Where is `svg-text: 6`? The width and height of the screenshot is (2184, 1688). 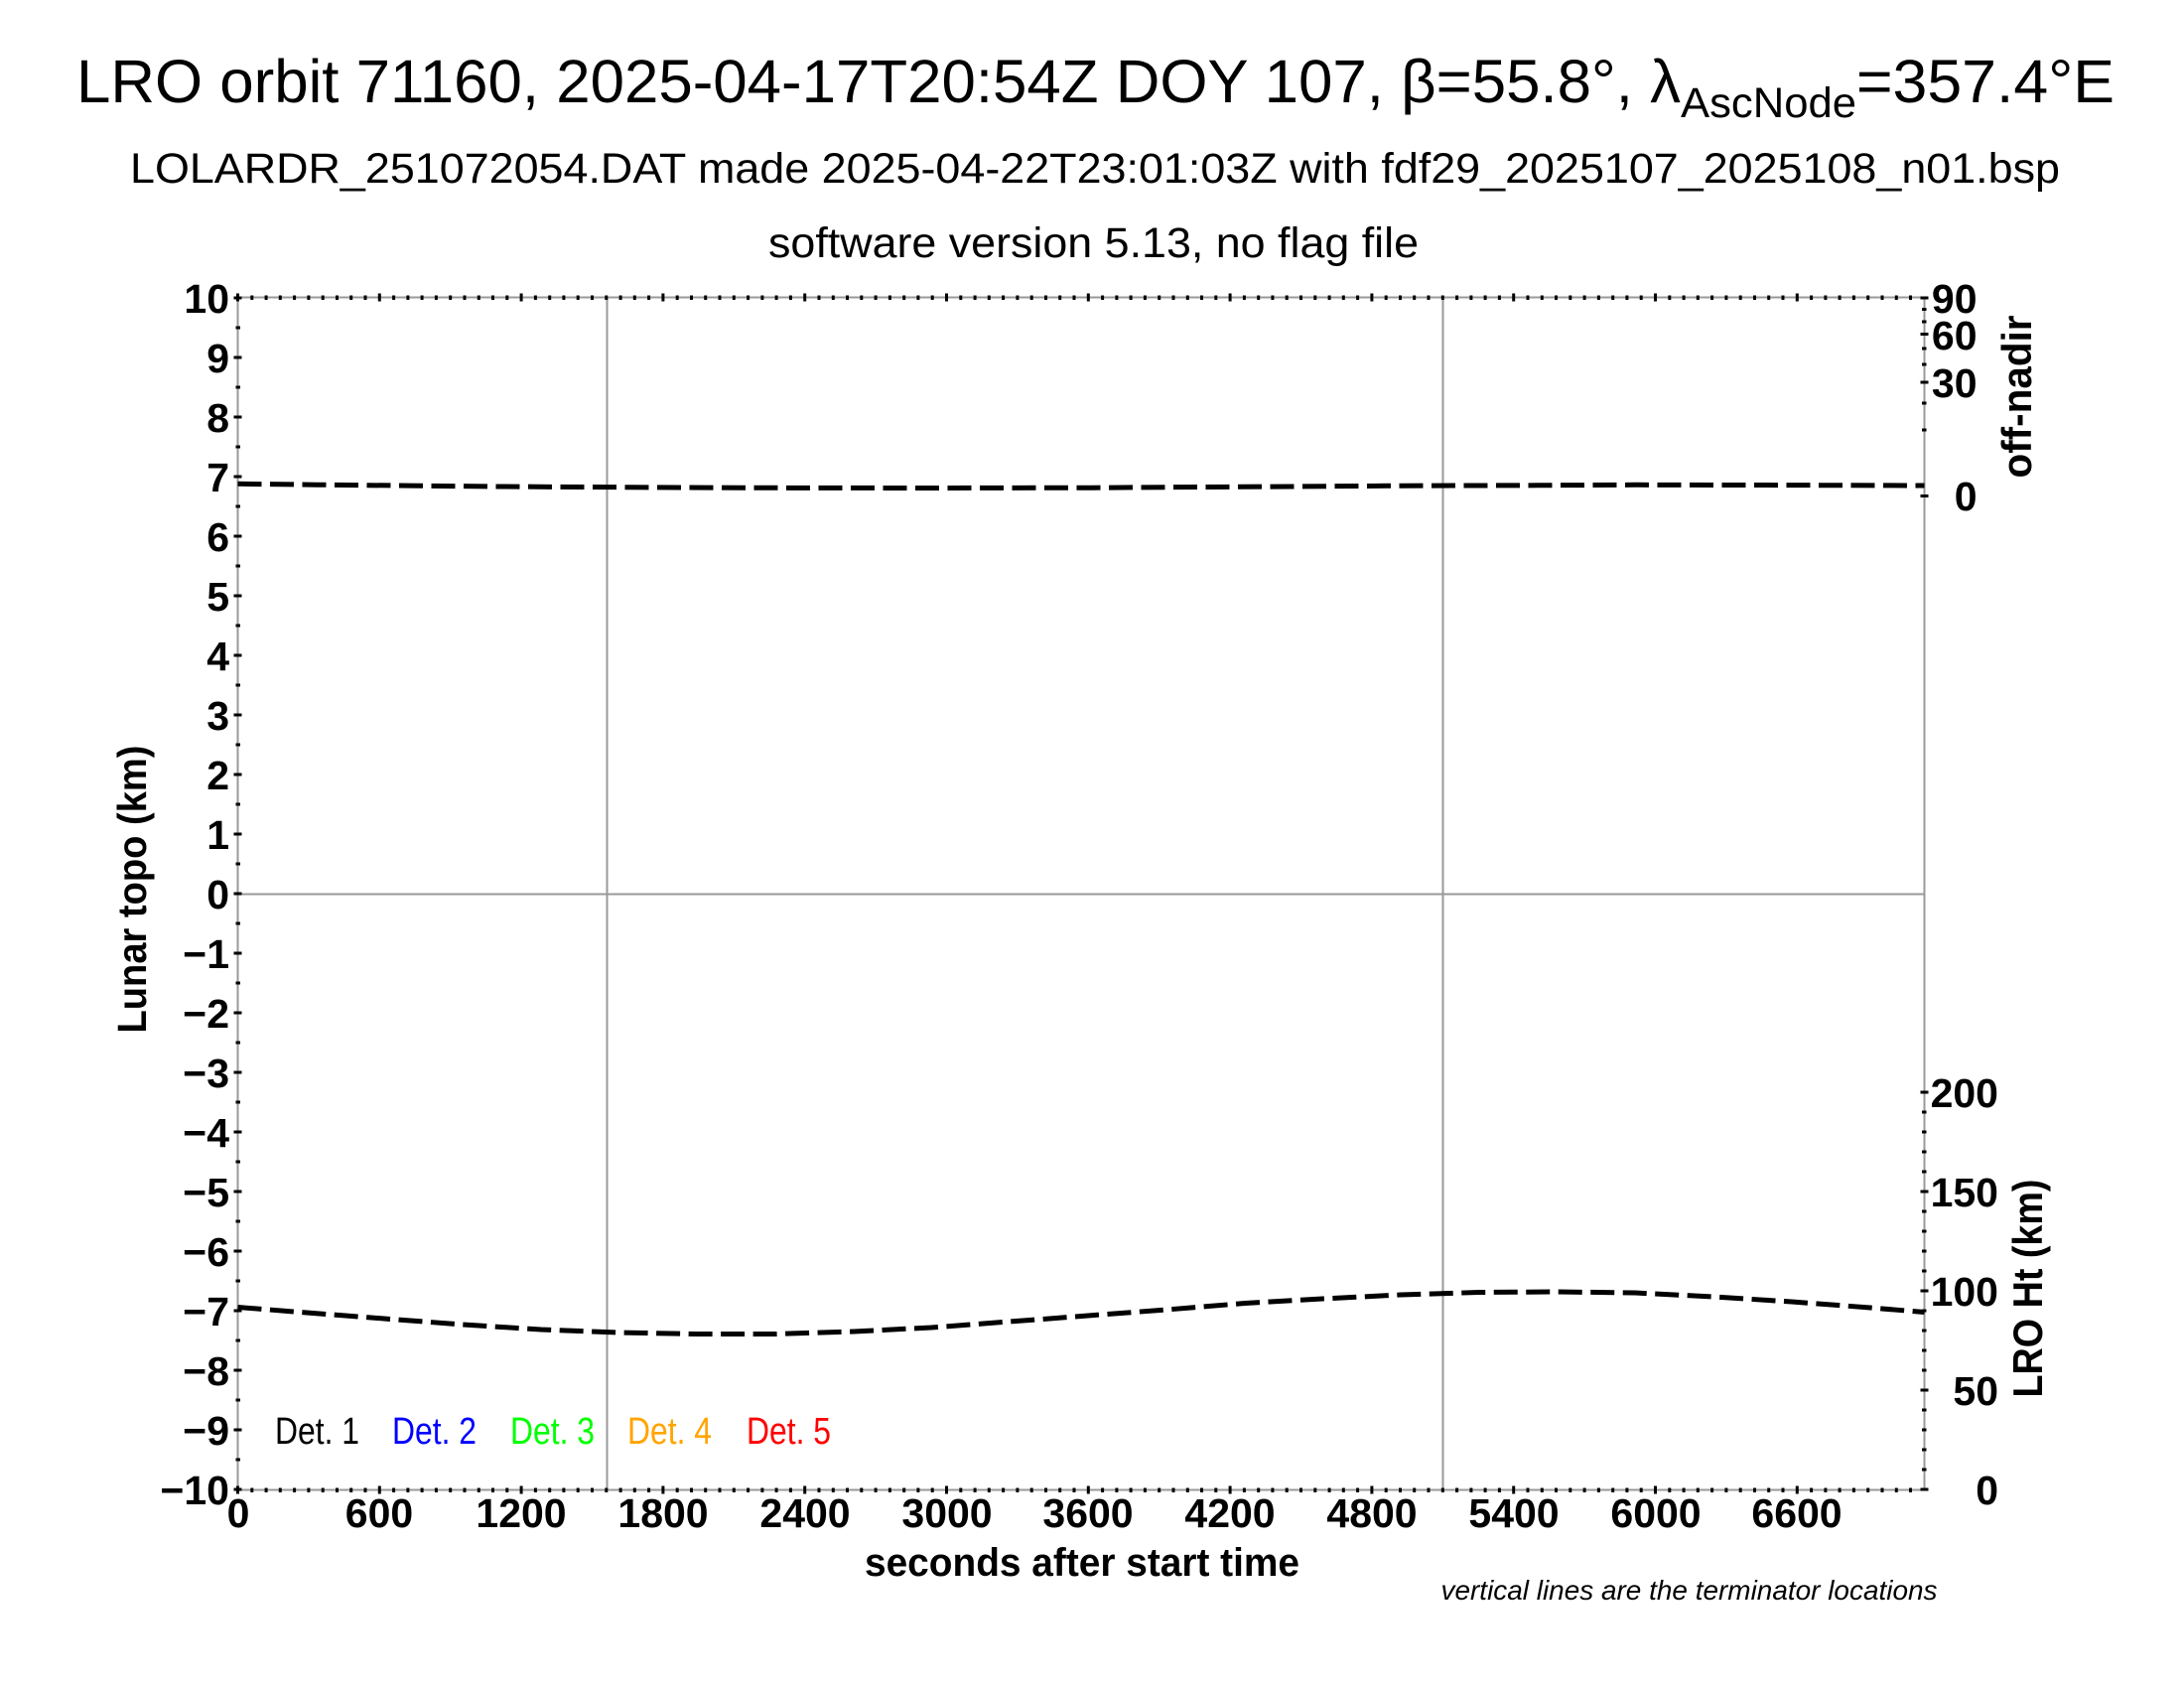 svg-text: 6 is located at coordinates (217, 537).